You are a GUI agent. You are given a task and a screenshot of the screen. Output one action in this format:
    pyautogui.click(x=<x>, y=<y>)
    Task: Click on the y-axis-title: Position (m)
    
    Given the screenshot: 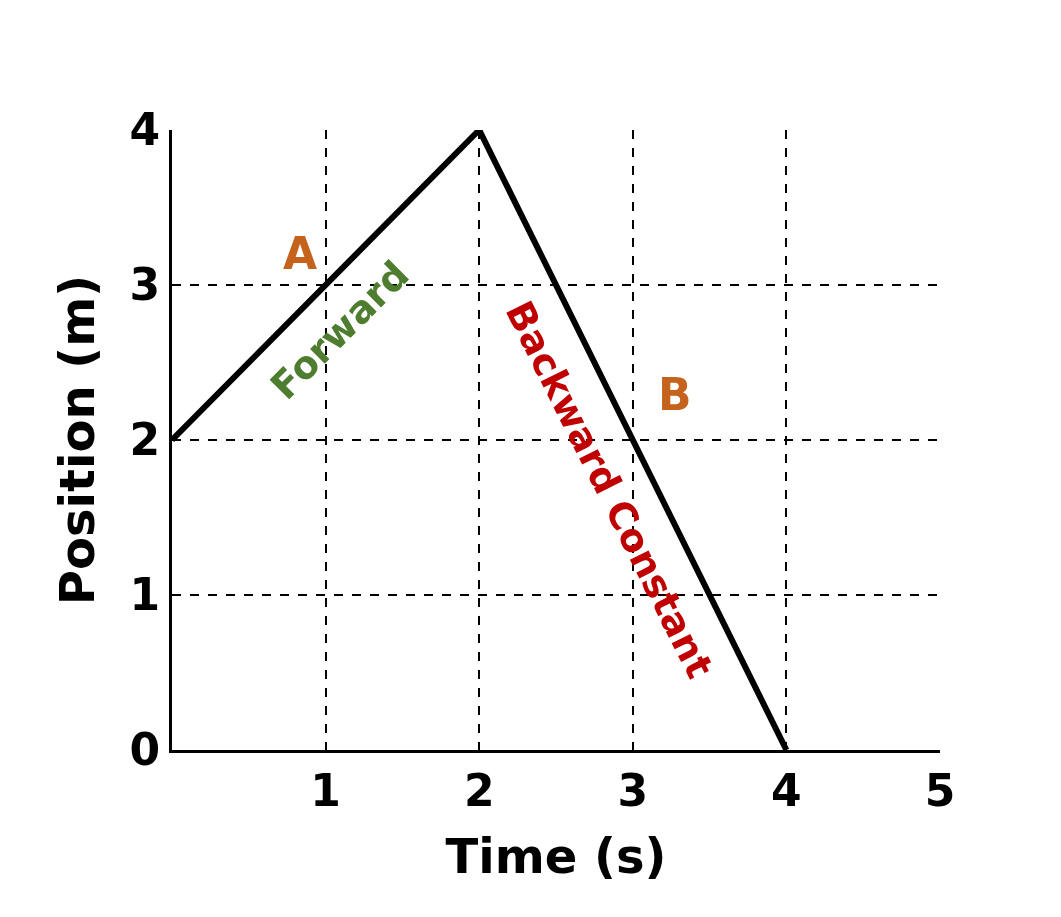 What is the action you would take?
    pyautogui.click(x=77, y=440)
    